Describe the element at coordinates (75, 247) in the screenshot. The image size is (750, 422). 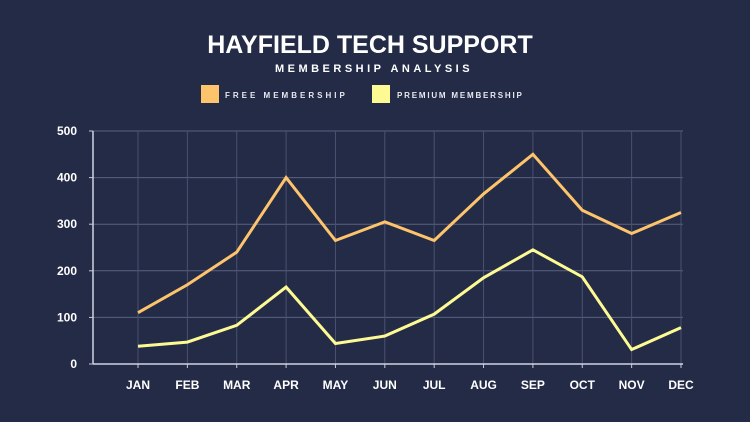
I see `y-axis: 0 100 200 300 400 500` at that location.